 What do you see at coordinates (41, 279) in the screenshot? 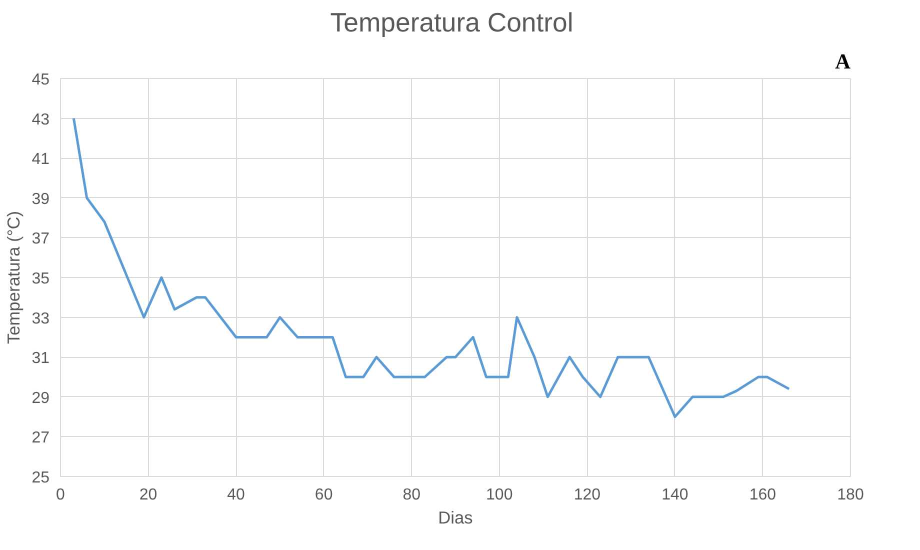
I see `y-tick-label: 35` at bounding box center [41, 279].